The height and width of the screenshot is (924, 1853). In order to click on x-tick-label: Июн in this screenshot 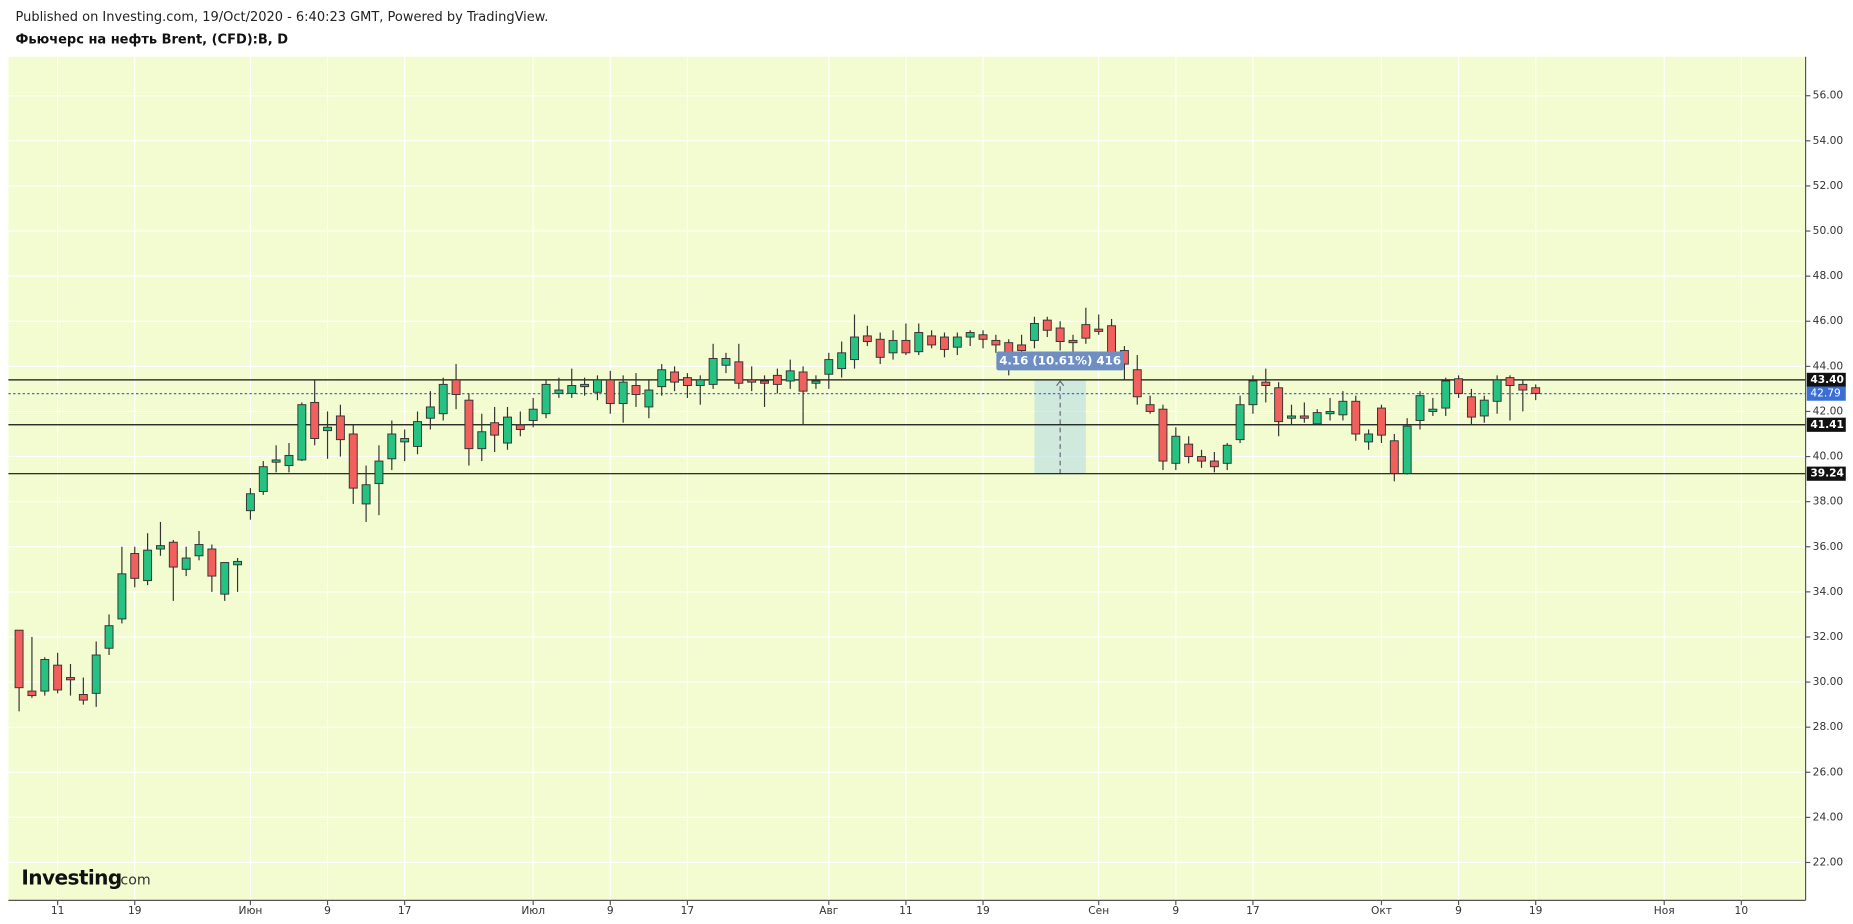, I will do `click(251, 910)`.